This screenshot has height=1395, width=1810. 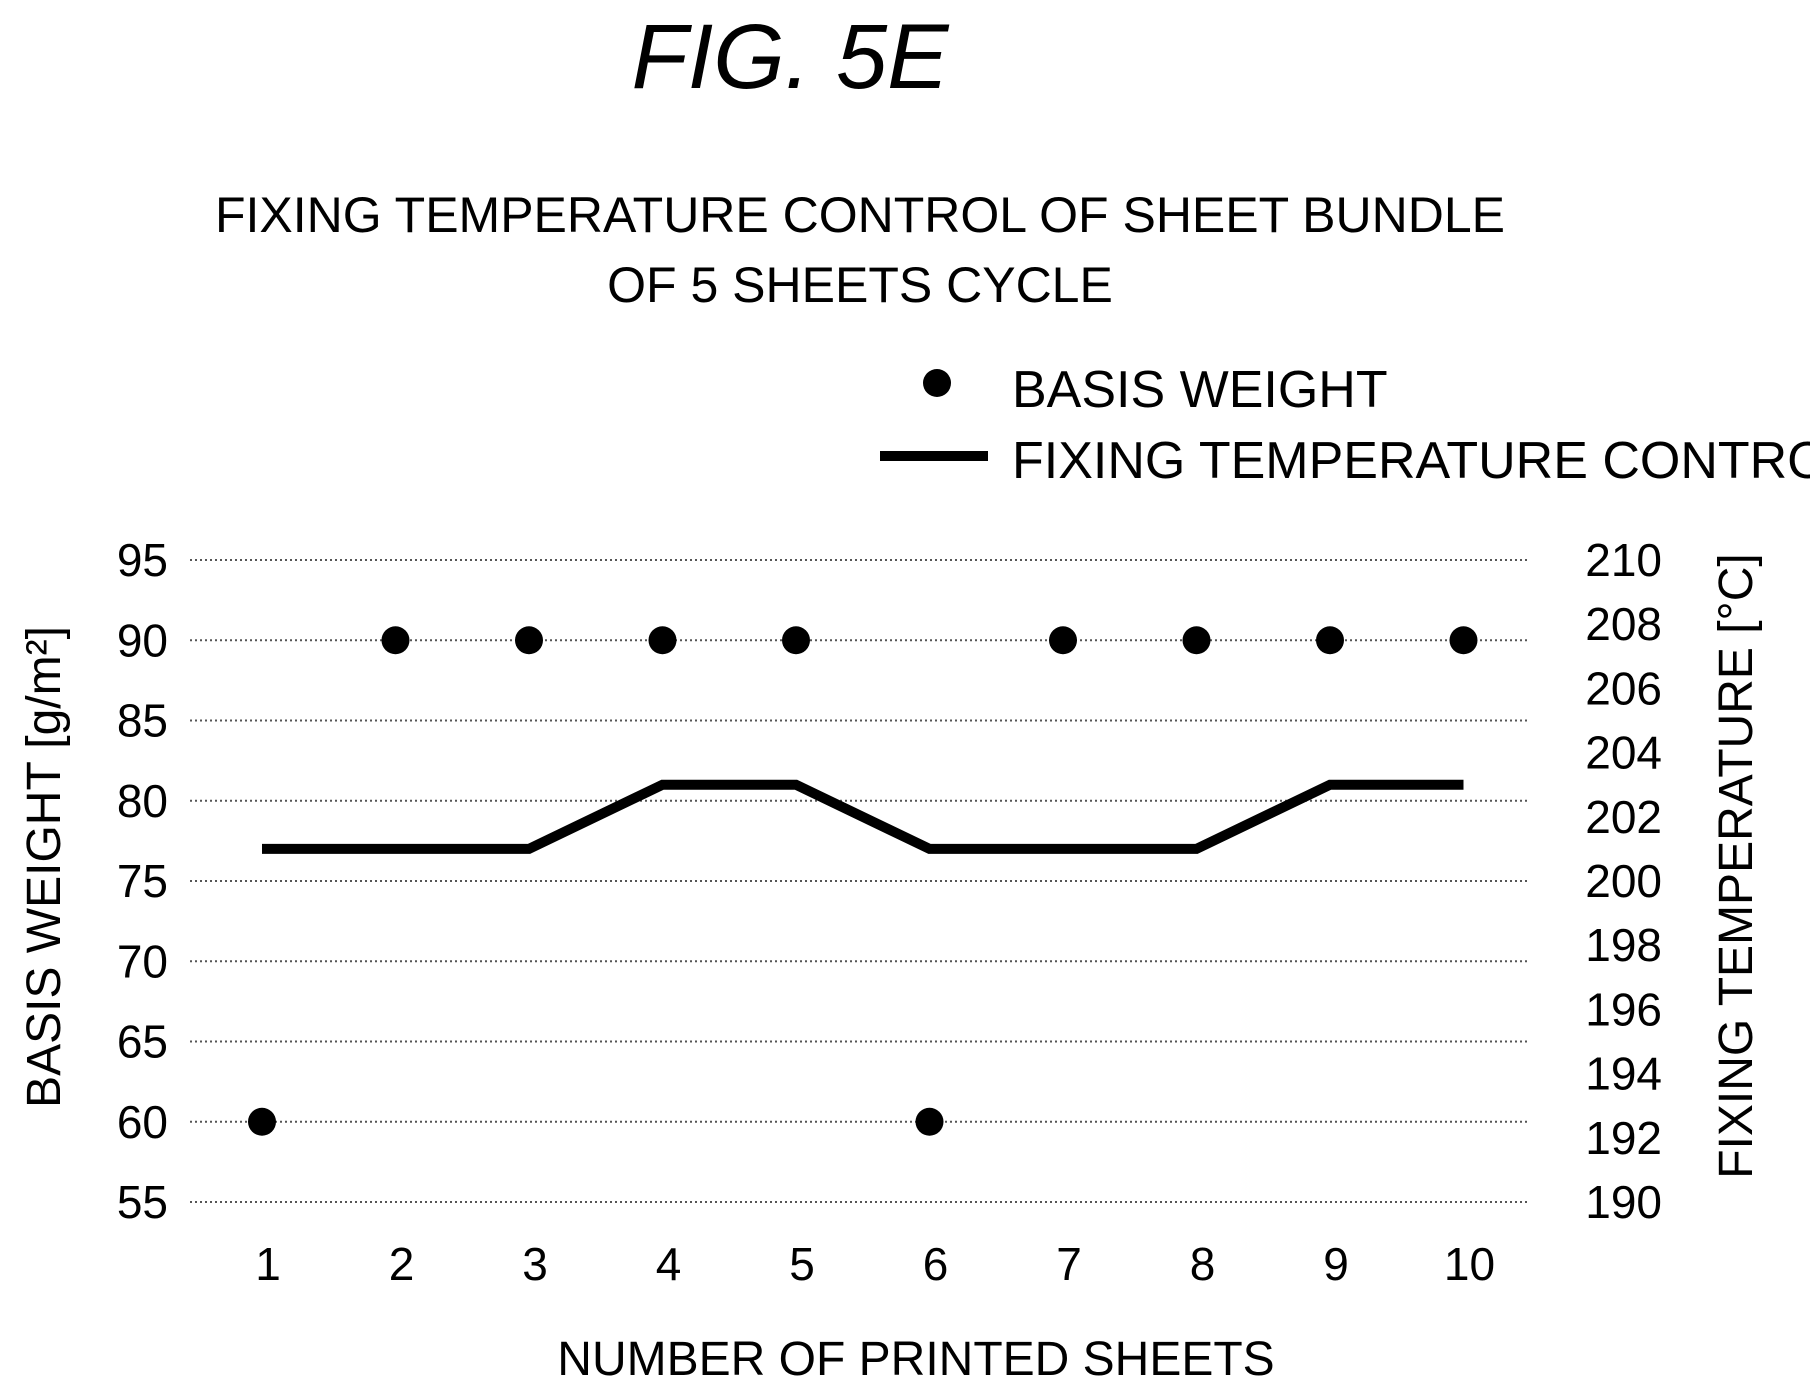 What do you see at coordinates (142, 1122) in the screenshot?
I see `left-tick-label: 60` at bounding box center [142, 1122].